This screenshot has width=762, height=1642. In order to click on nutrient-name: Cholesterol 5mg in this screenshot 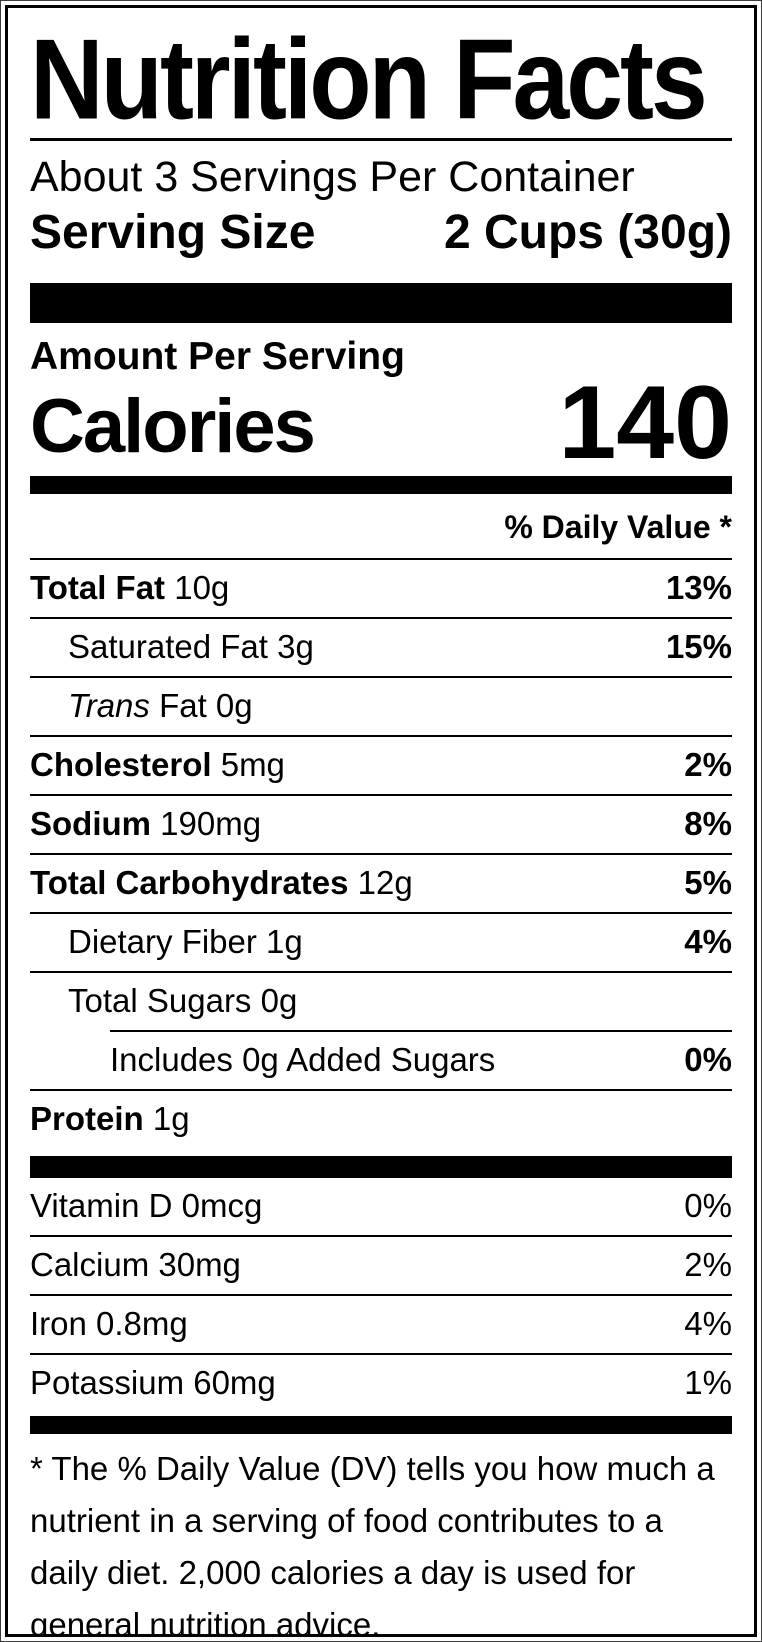, I will do `click(157, 764)`.